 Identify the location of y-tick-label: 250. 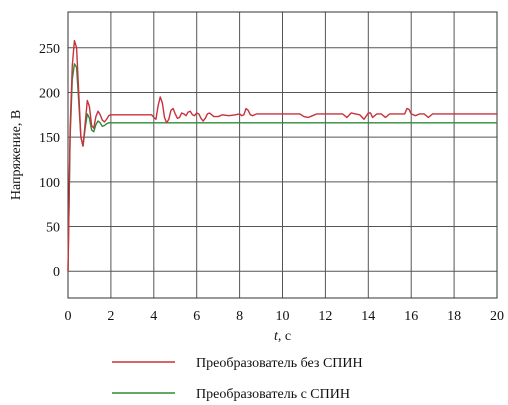
(49, 49).